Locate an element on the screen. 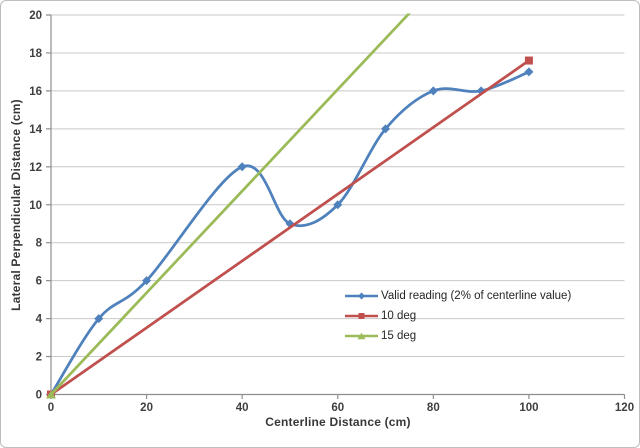 The width and height of the screenshot is (640, 448). x-tick-label: 20 is located at coordinates (146, 408).